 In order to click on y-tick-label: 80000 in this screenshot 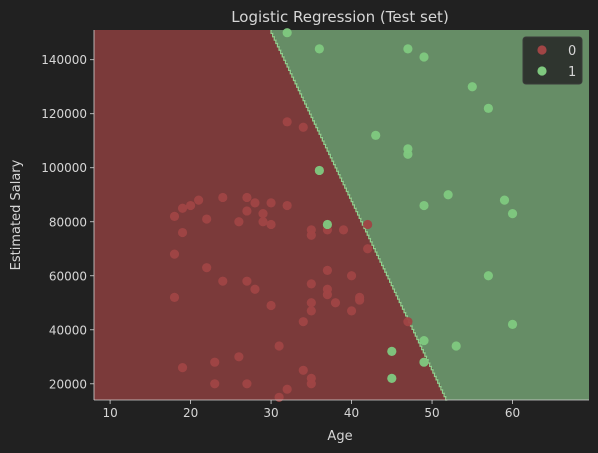, I will do `click(68, 222)`.